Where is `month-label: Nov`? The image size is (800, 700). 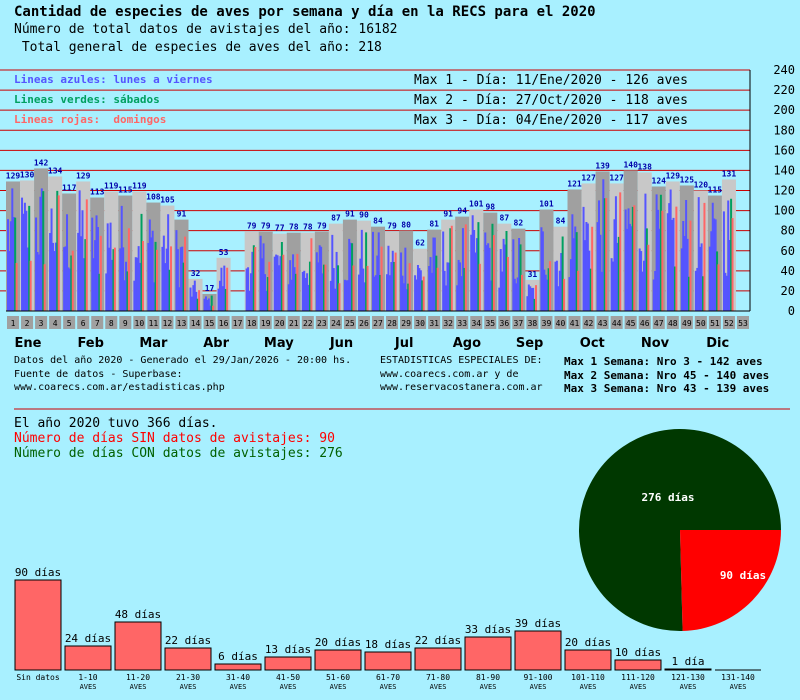 month-label: Nov is located at coordinates (655, 343).